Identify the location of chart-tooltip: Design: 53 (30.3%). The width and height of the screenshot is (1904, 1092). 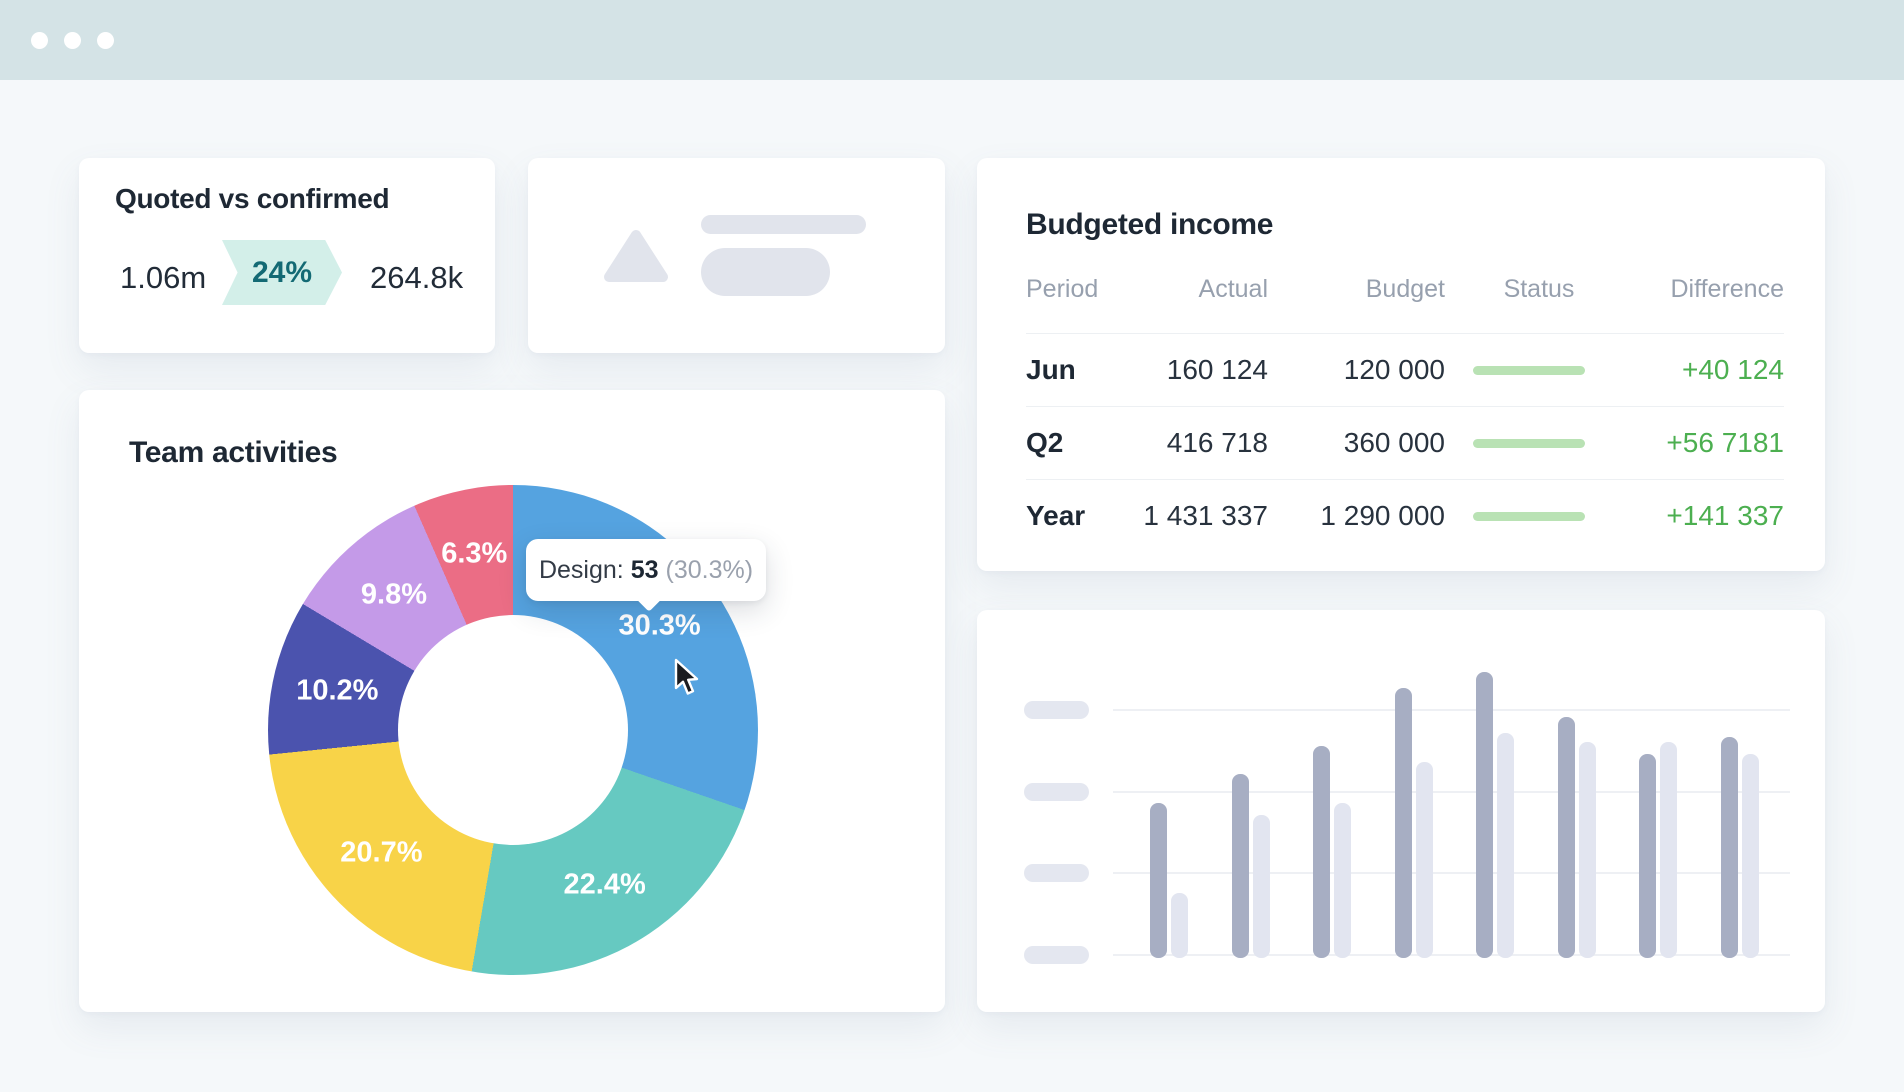
(646, 575).